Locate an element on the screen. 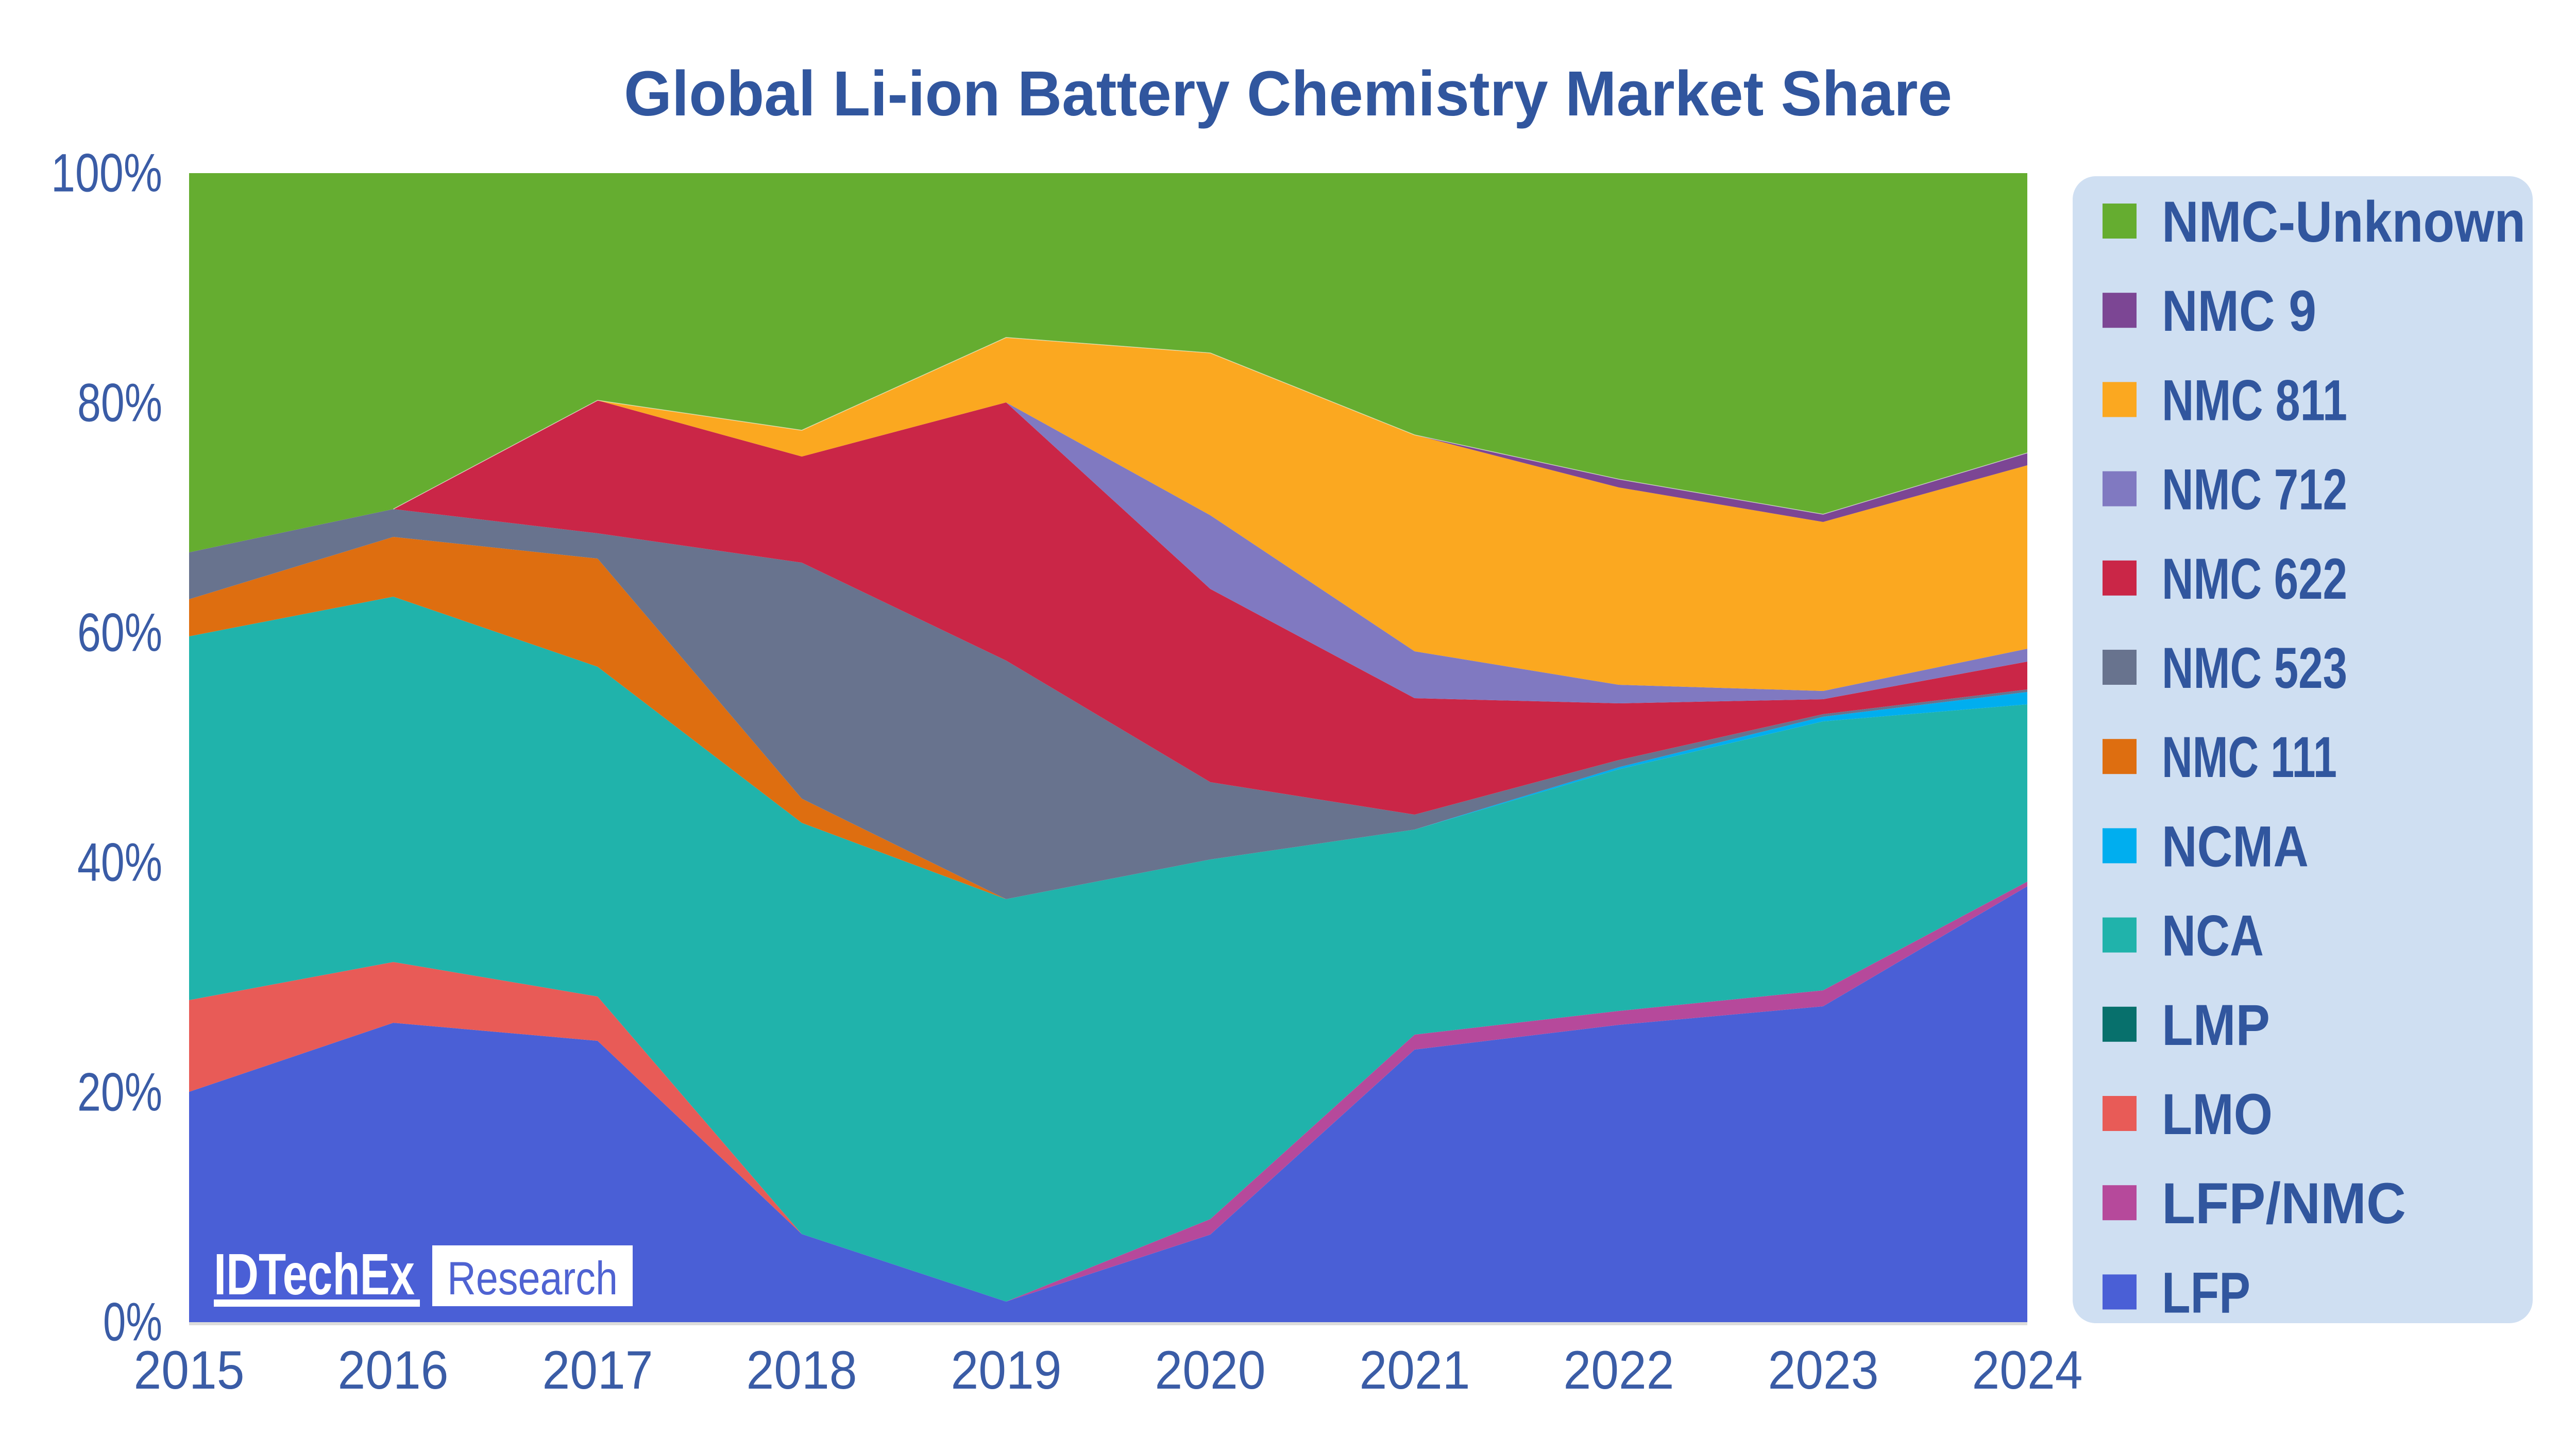  svg-text: NMC 9 is located at coordinates (2239, 311).